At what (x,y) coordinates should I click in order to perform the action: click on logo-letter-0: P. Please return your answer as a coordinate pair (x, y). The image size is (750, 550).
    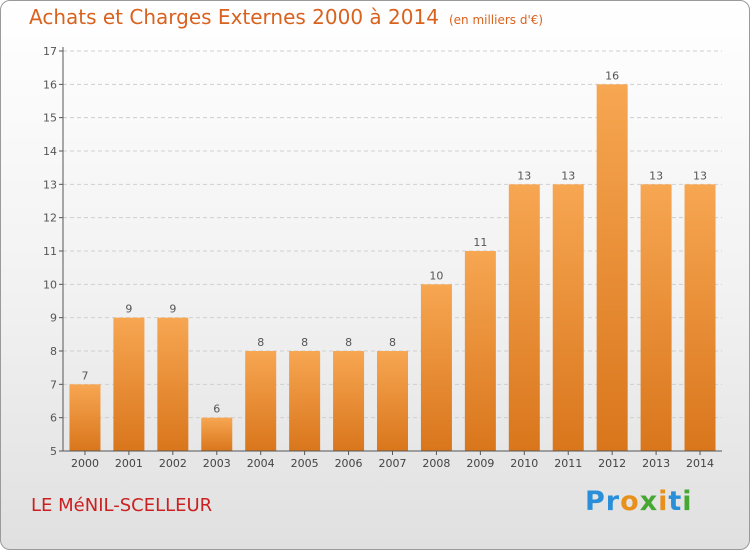
    Looking at the image, I should click on (595, 501).